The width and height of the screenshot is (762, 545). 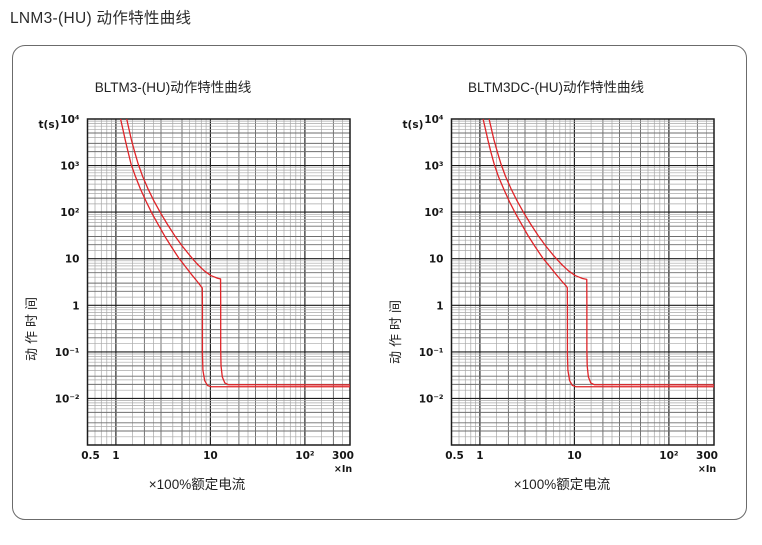 What do you see at coordinates (173, 87) in the screenshot?
I see `chart-title-bltm3: BLTM3-(HU)动作特性曲线` at bounding box center [173, 87].